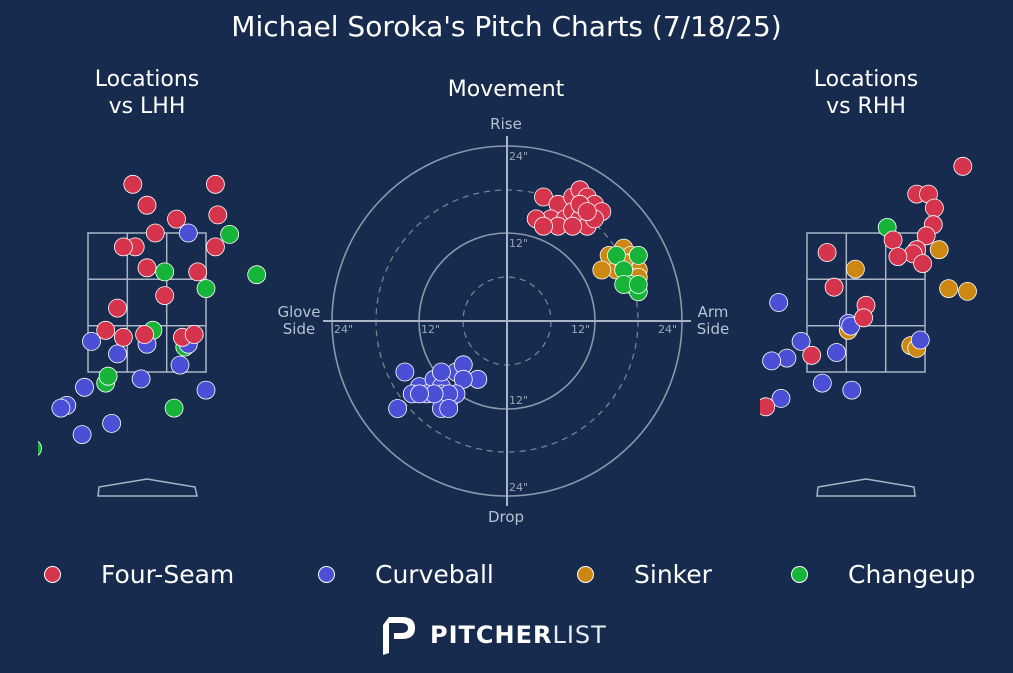 The width and height of the screenshot is (1013, 673). I want to click on lhh-points, so click(152, 315).